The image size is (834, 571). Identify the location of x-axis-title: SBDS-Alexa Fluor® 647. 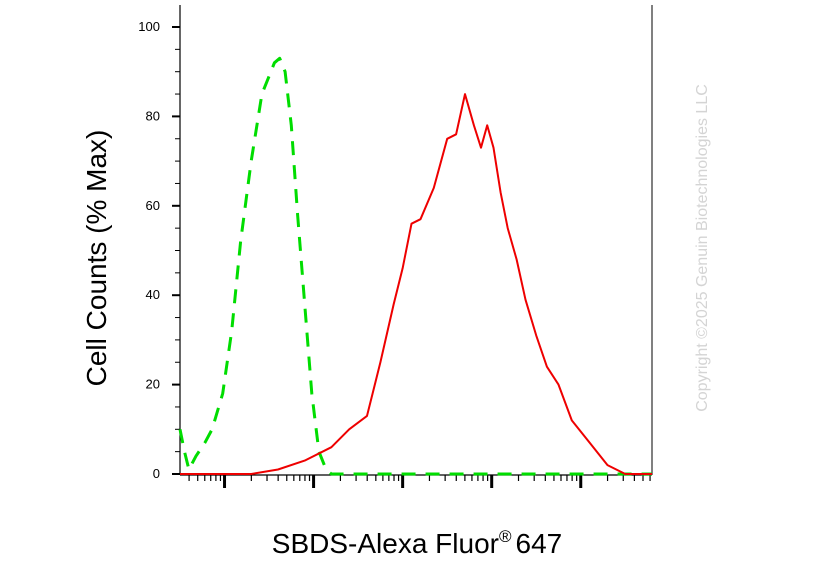
(417, 543).